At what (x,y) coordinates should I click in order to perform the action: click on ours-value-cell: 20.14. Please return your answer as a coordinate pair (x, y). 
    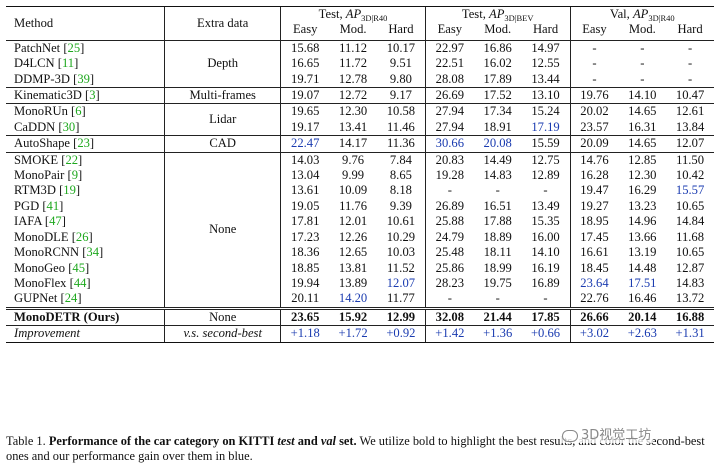
    Looking at the image, I should click on (642, 316).